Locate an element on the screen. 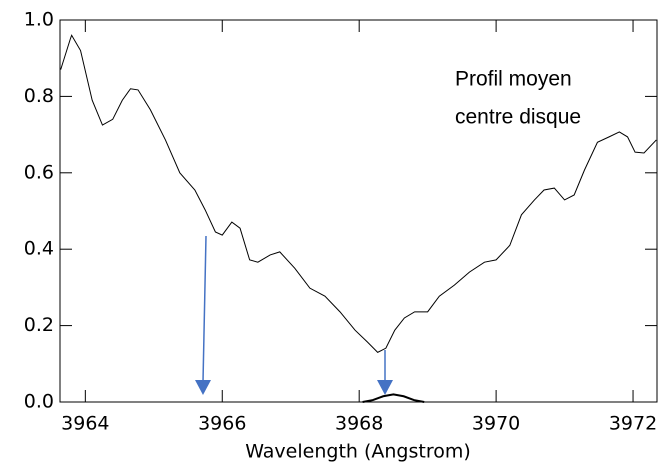 Image resolution: width=661 pixels, height=468 pixels. data-line is located at coordinates (393, 398).